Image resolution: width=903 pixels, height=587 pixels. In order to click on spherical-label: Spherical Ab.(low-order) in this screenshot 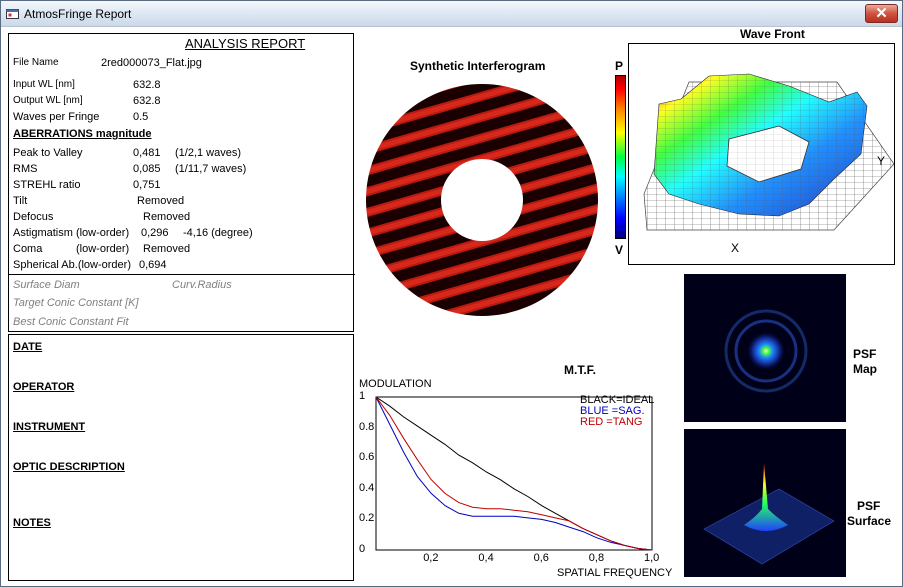, I will do `click(72, 265)`.